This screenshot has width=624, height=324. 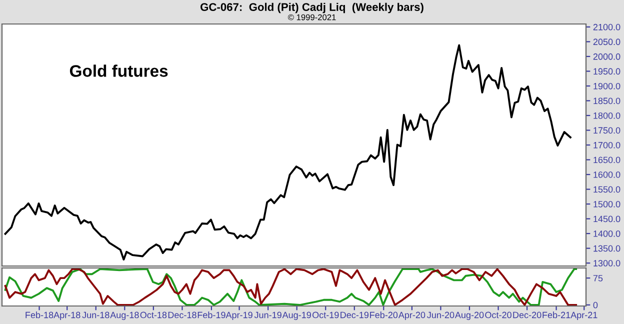 I want to click on x-tick-label: Oct-20, so click(x=498, y=315).